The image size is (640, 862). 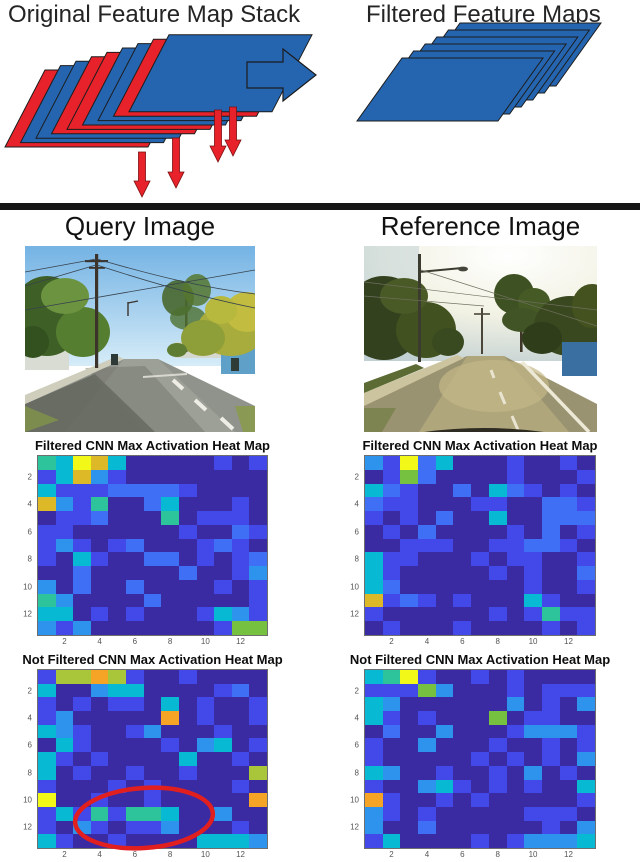 I want to click on x-tick-label: 12, so click(x=568, y=641).